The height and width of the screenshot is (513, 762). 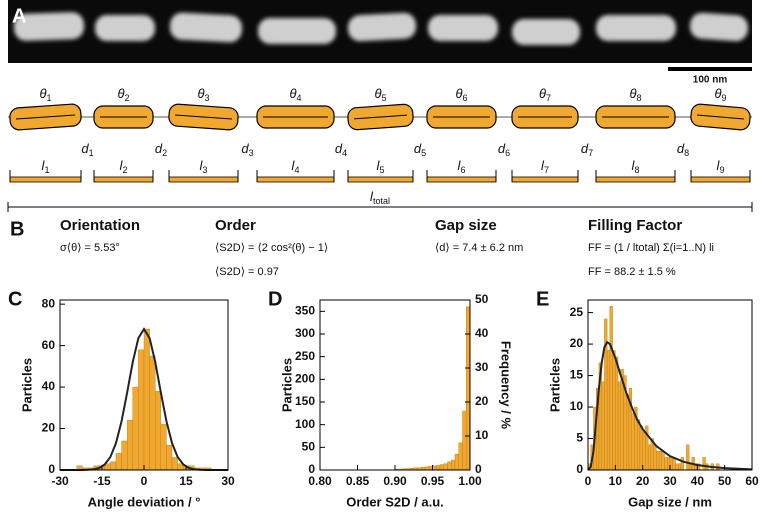 I want to click on symbol-label: θ3, so click(x=203, y=94).